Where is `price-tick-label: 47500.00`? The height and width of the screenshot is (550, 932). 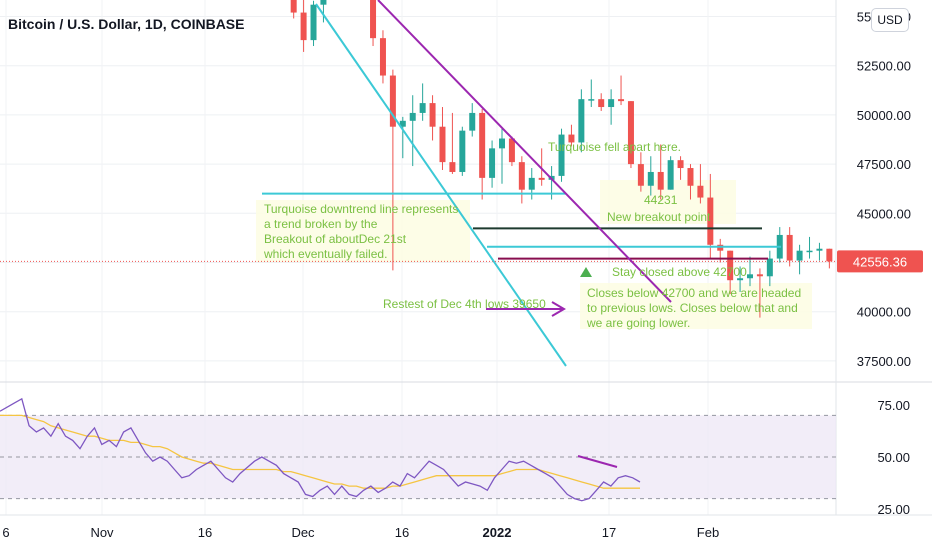 price-tick-label: 47500.00 is located at coordinates (884, 164).